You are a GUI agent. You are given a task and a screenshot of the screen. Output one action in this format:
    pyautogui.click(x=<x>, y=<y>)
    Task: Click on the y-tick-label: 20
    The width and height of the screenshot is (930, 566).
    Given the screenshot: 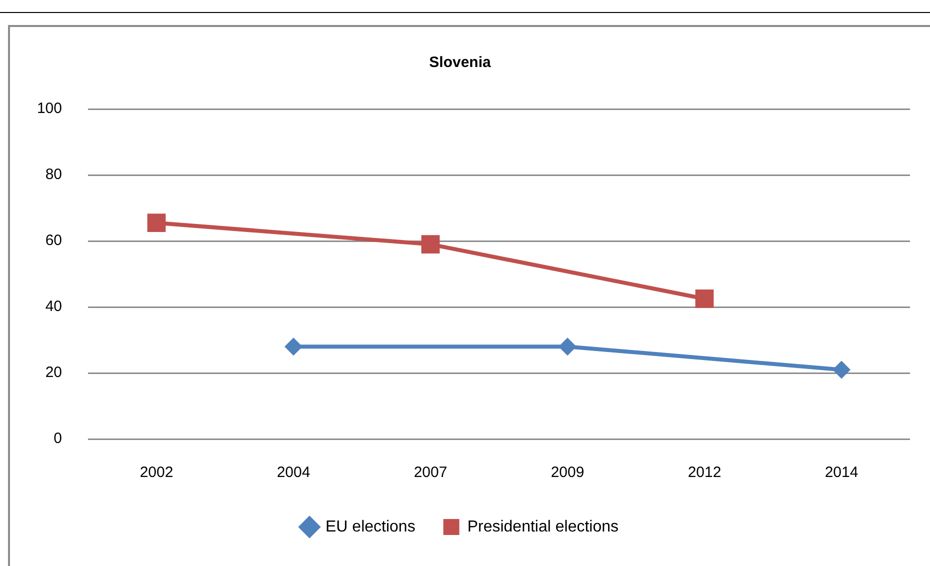 What is the action you would take?
    pyautogui.click(x=53, y=373)
    